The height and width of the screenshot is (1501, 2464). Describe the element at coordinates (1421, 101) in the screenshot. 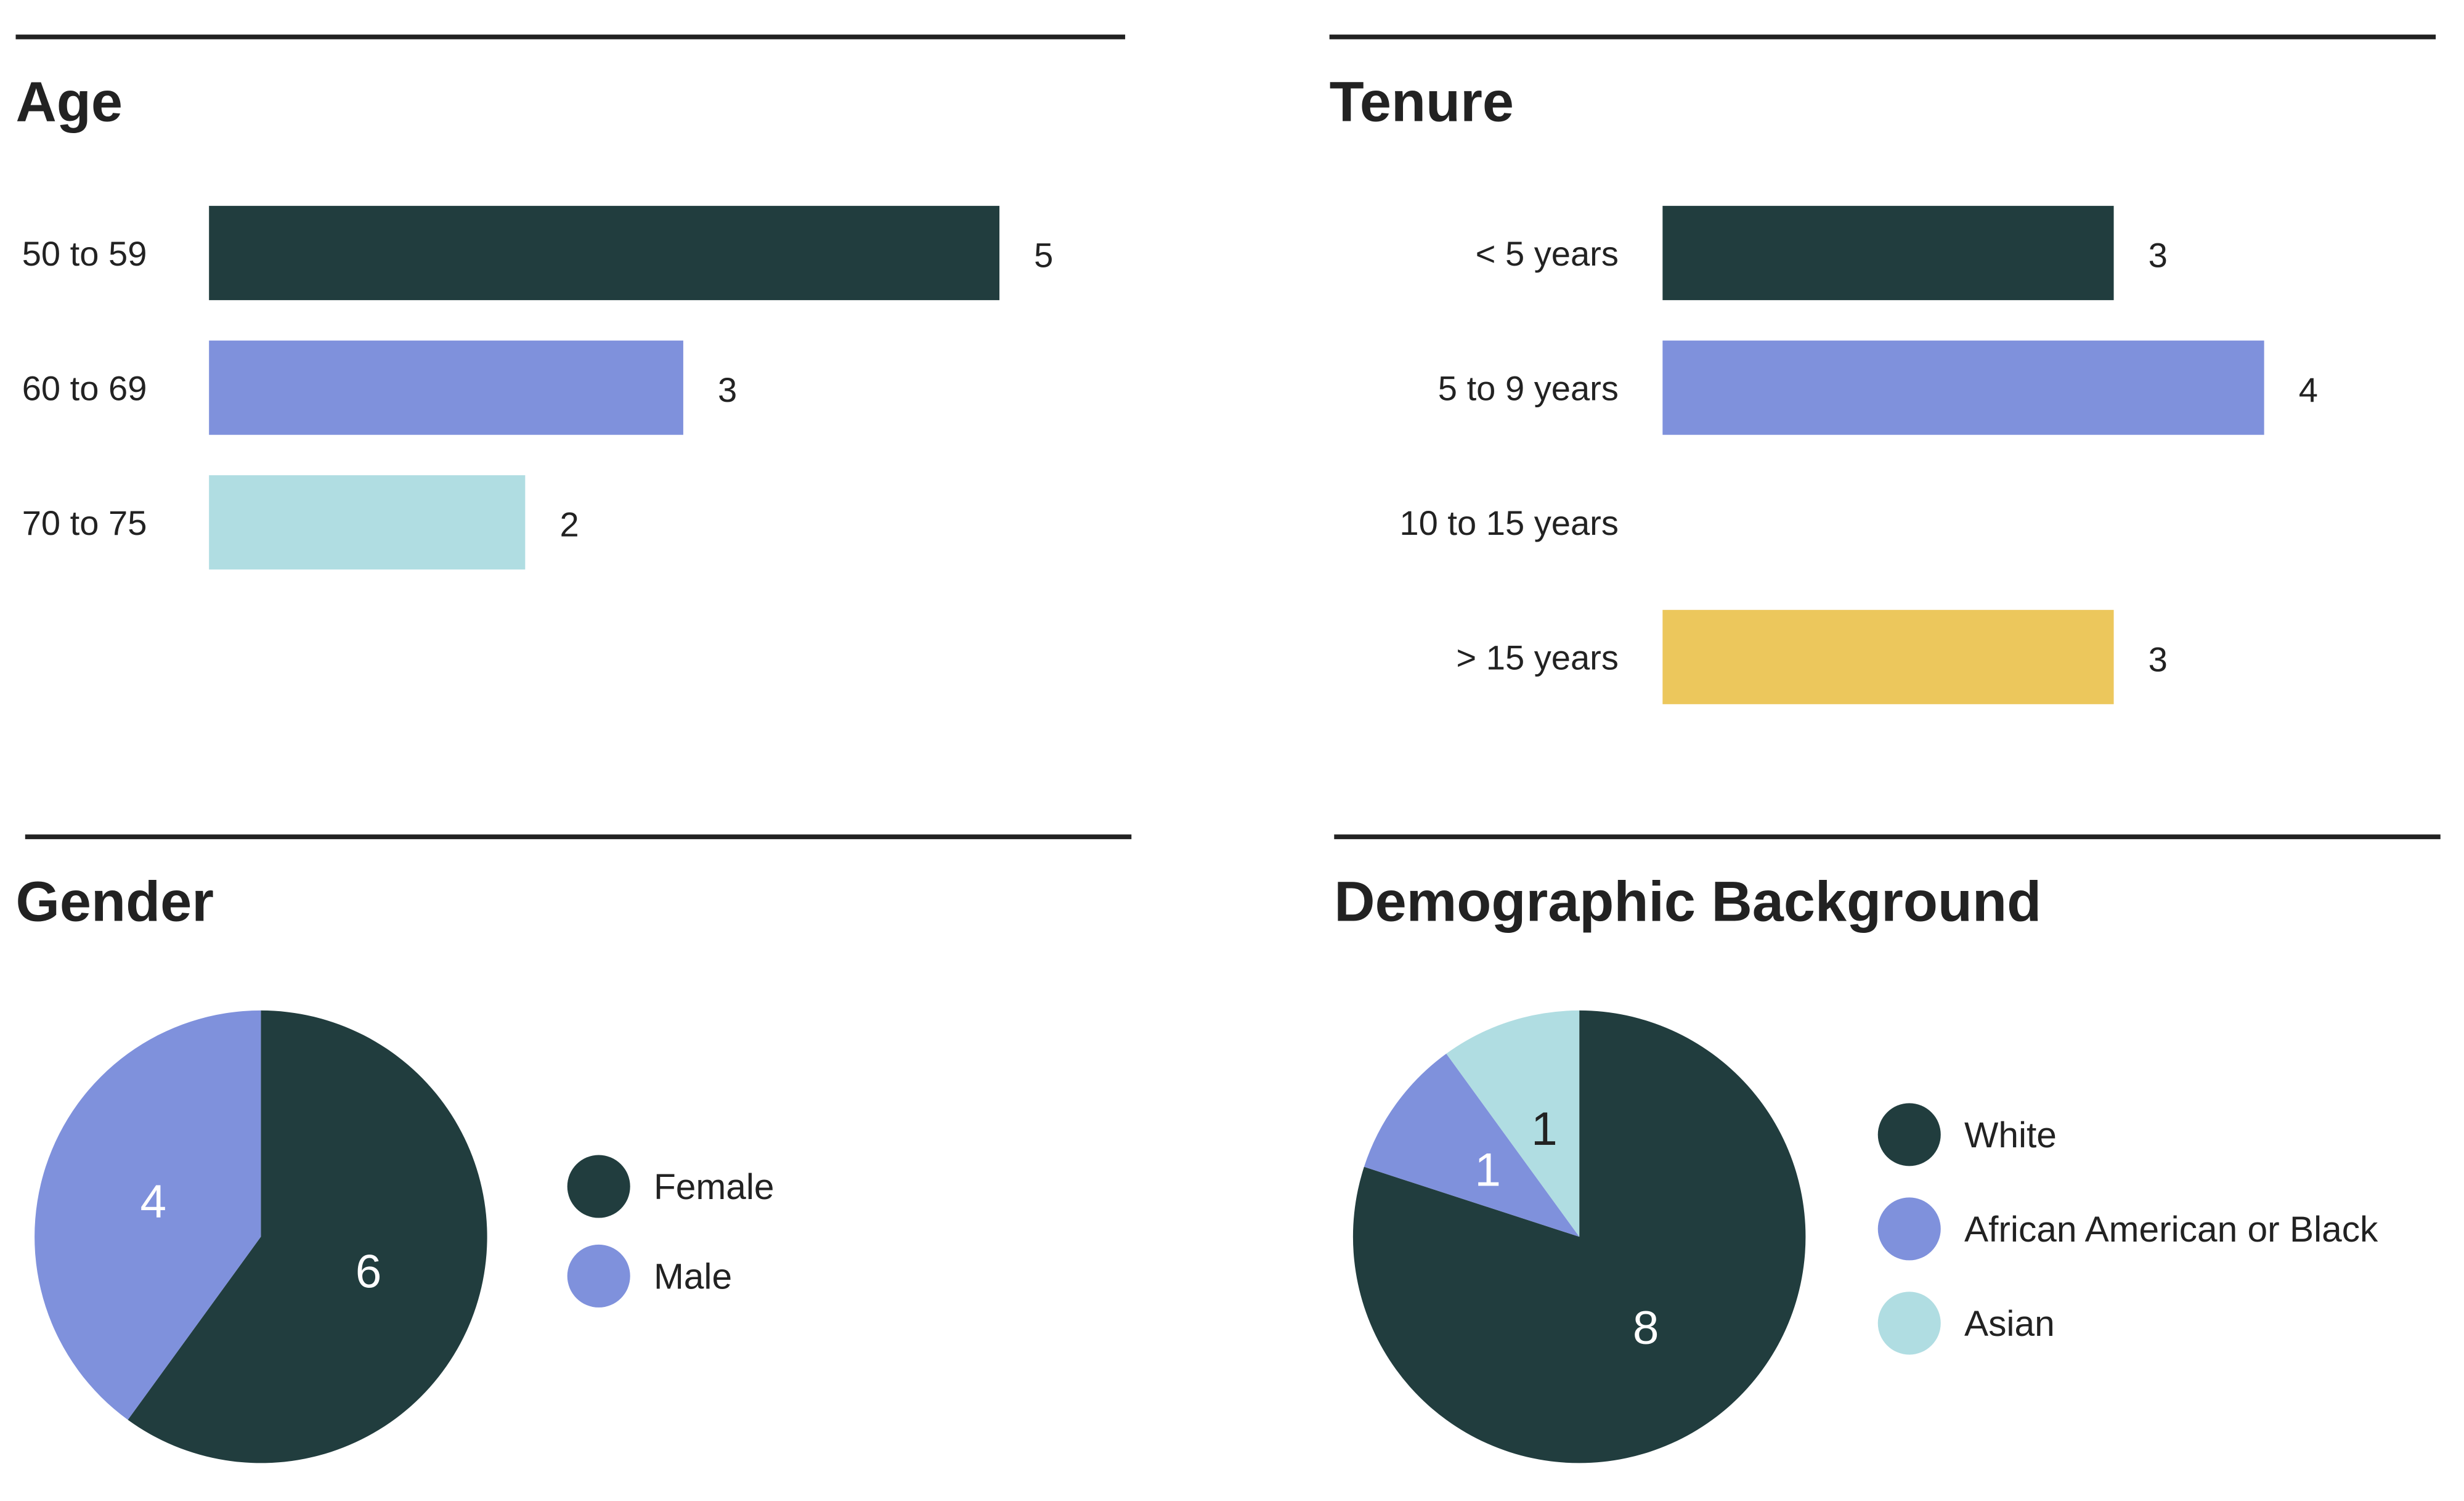

I see `tenure-title: Tenure` at that location.